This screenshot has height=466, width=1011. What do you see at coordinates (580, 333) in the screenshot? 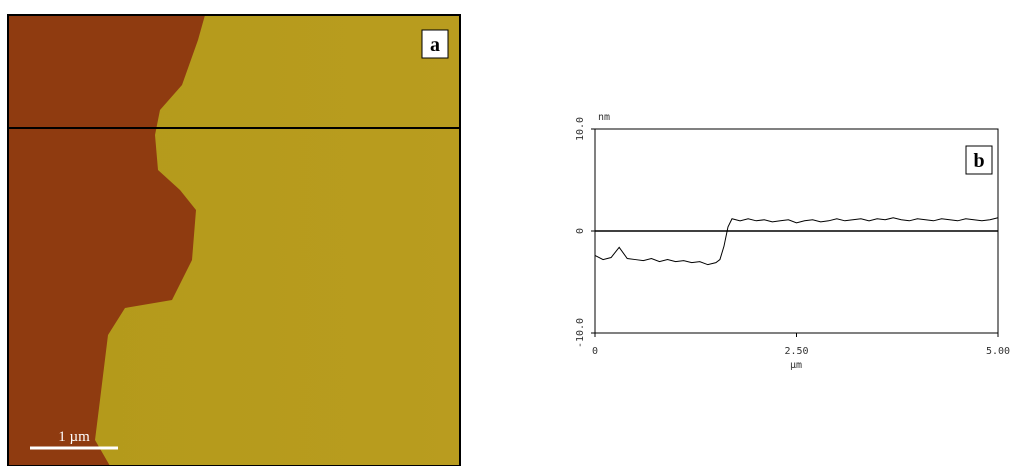
I see `y-tick-label: -10.0` at bounding box center [580, 333].